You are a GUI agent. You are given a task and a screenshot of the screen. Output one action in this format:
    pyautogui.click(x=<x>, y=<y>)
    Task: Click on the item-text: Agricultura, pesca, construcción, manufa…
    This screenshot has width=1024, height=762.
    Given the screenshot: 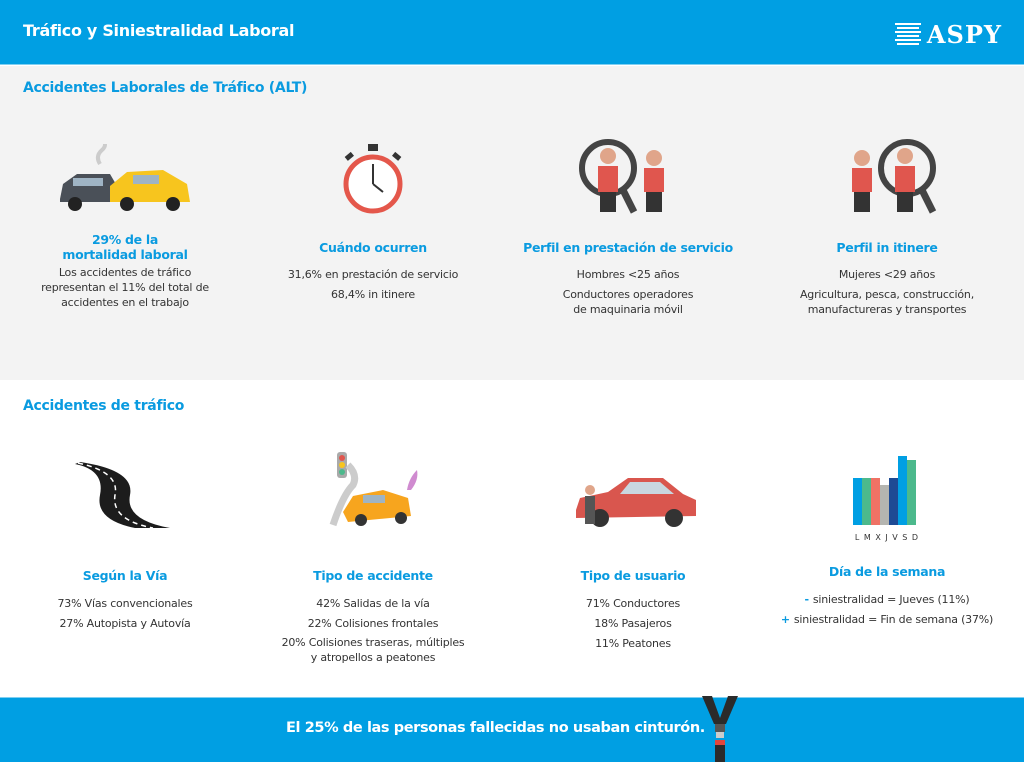 What is the action you would take?
    pyautogui.click(x=886, y=302)
    